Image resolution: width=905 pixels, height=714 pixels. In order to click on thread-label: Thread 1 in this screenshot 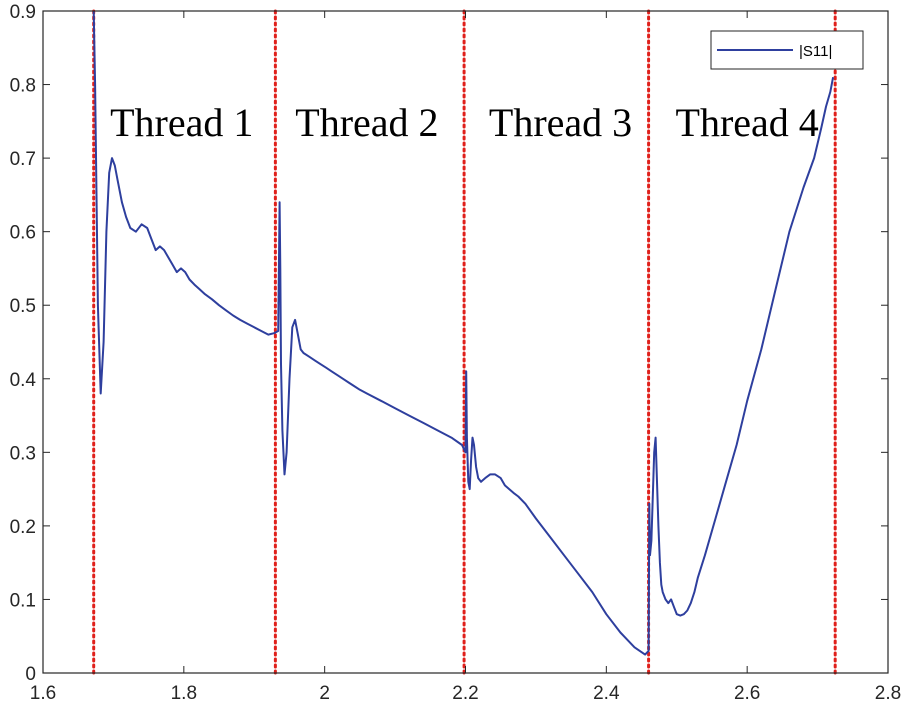, I will do `click(181, 122)`.